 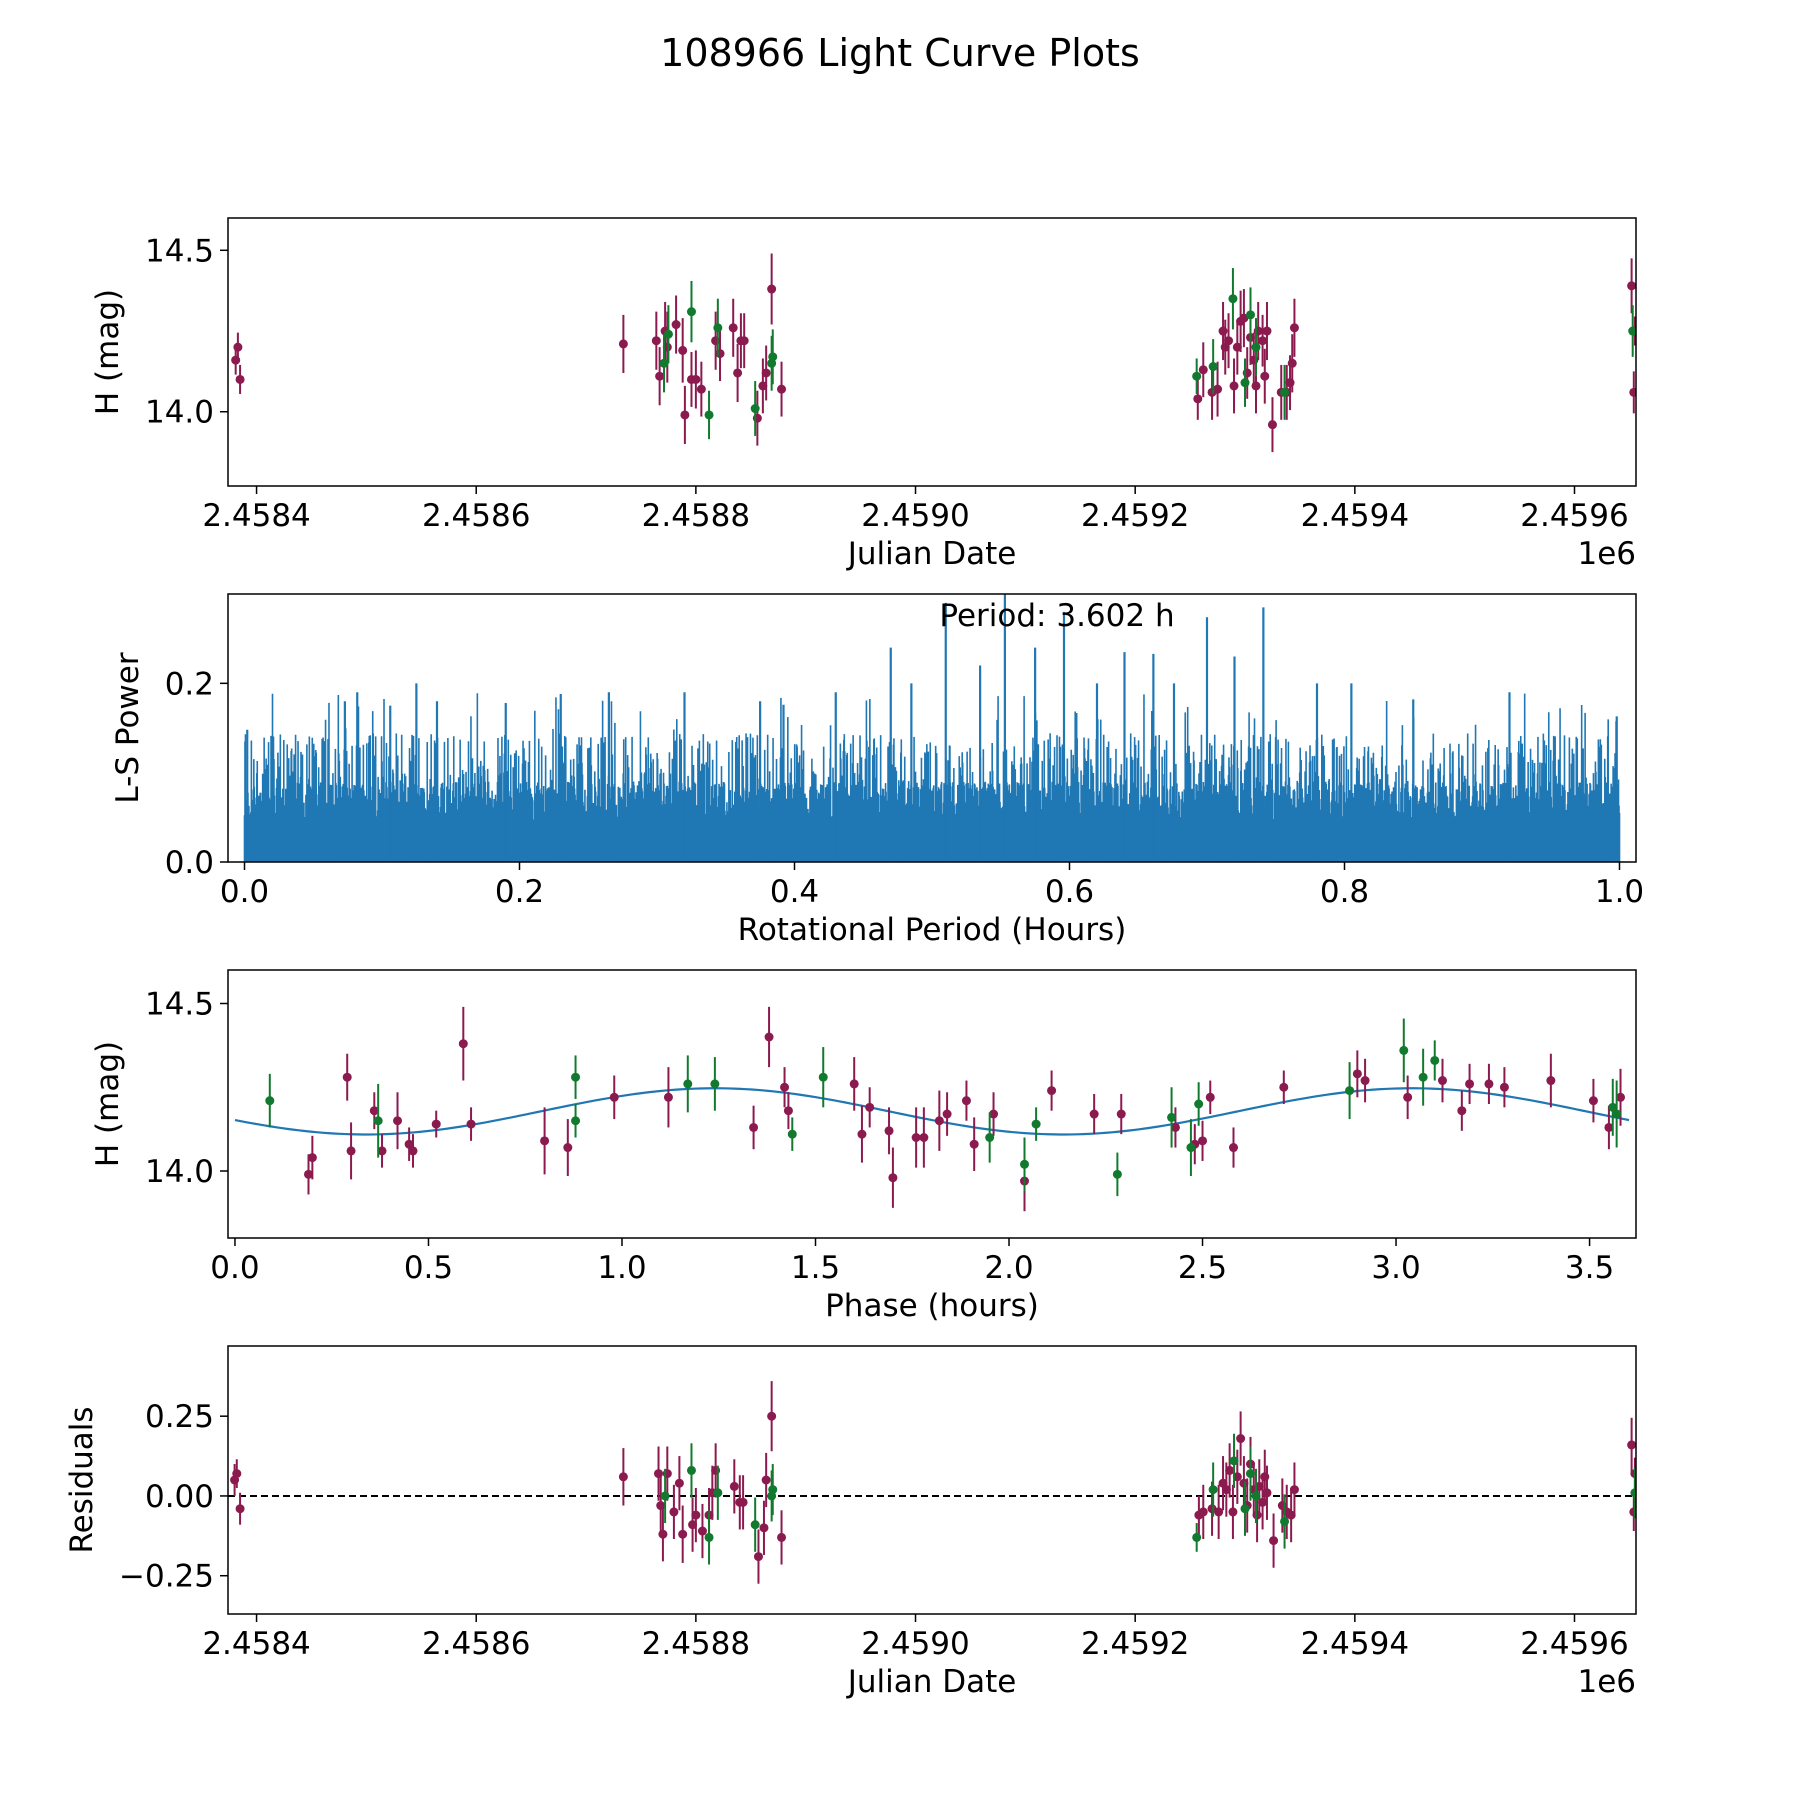 What do you see at coordinates (931, 1682) in the screenshot?
I see `x-axis-label: Julian Date` at bounding box center [931, 1682].